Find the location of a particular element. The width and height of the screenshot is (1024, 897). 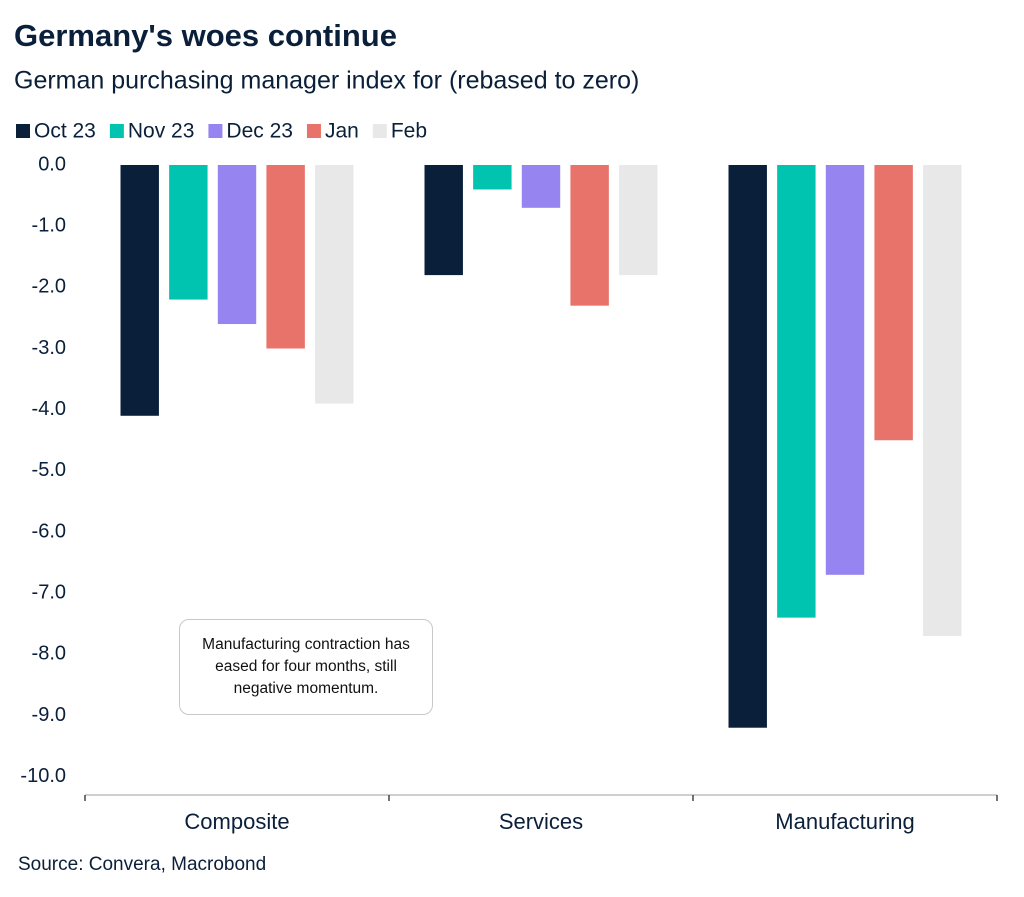

y-tick-label: -1.0 is located at coordinates (49, 225).